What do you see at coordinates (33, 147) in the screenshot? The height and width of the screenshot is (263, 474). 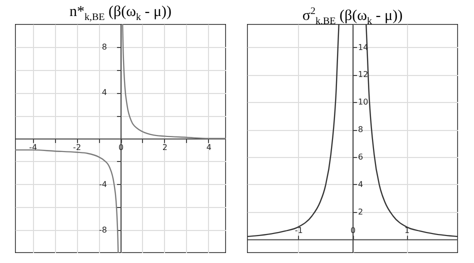 I see `x-tick-label: -4` at bounding box center [33, 147].